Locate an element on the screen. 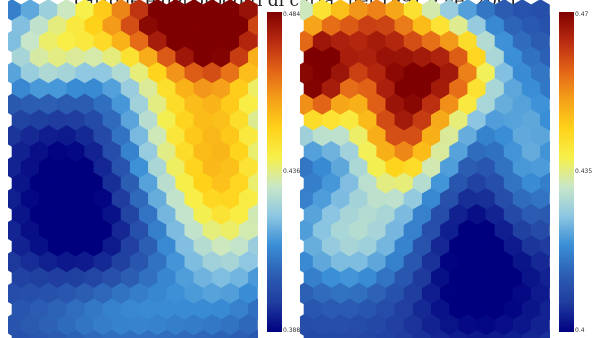 The width and height of the screenshot is (593, 338). colorbar-left is located at coordinates (274, 172).